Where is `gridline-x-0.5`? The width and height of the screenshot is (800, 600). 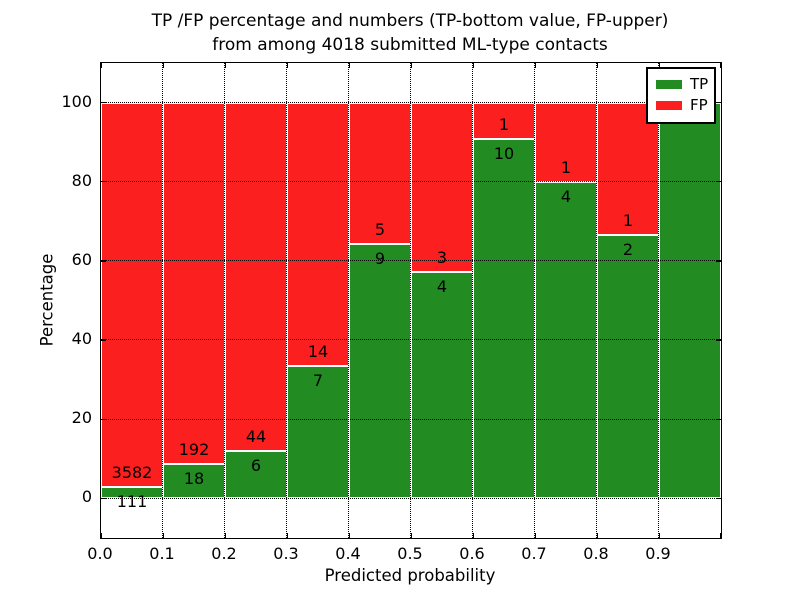
gridline-x-0.5 is located at coordinates (411, 300).